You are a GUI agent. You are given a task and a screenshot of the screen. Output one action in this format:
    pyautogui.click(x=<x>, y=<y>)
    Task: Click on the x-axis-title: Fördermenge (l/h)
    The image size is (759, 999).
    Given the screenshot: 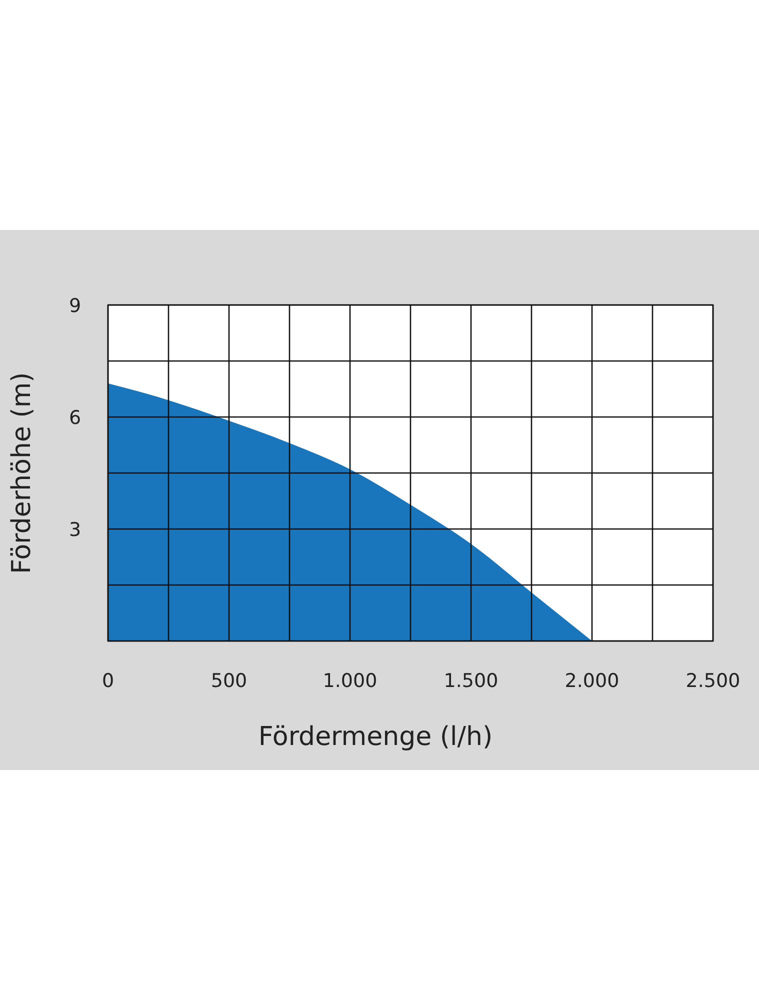 What is the action you would take?
    pyautogui.click(x=375, y=737)
    